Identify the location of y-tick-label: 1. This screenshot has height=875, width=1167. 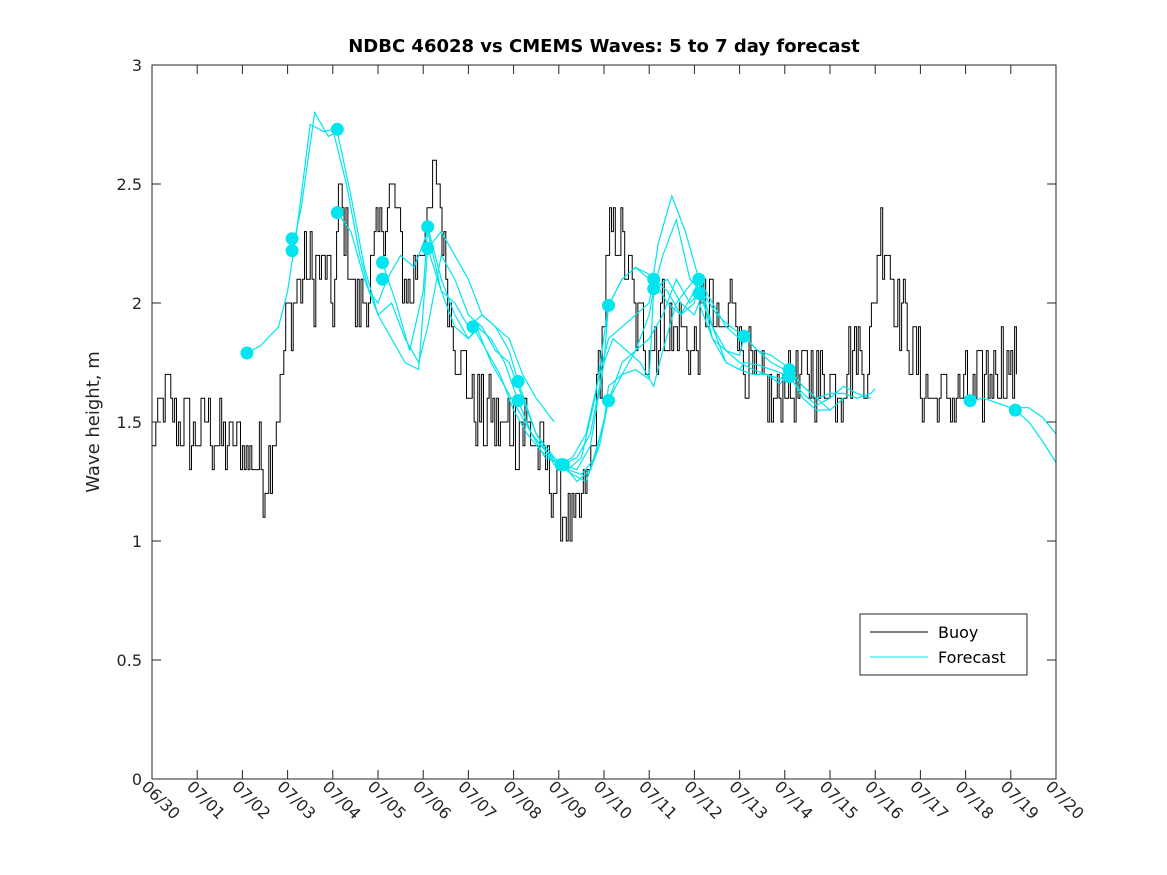
(137, 541).